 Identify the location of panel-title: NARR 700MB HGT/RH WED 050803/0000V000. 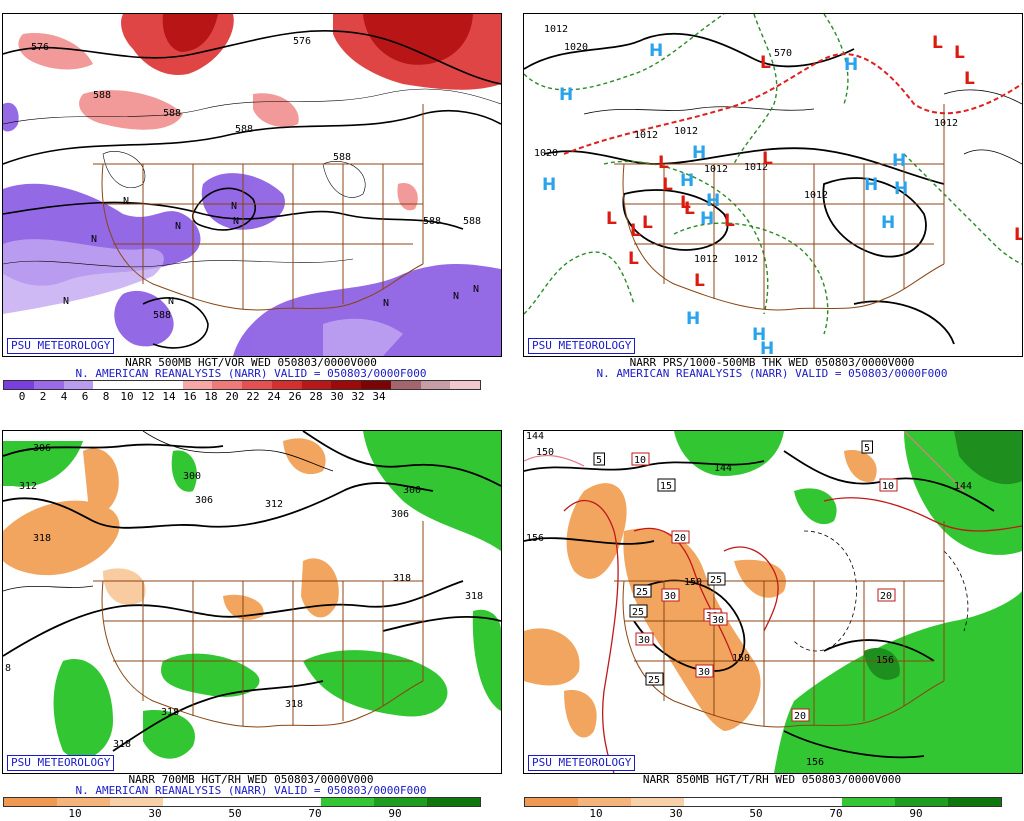
(251, 779).